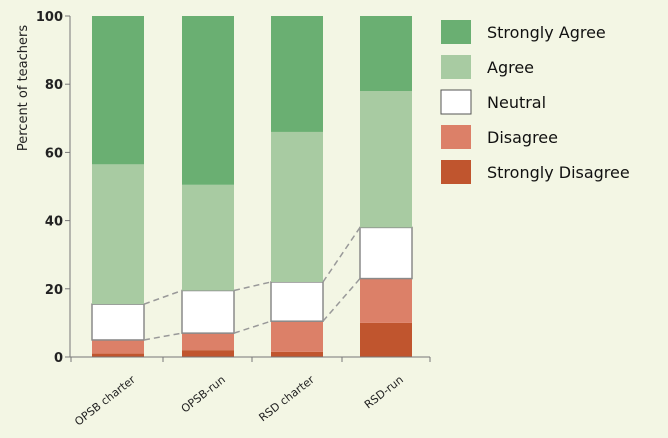  What do you see at coordinates (386, 54) in the screenshot?
I see `bar-rsd-run-strongly-agree` at bounding box center [386, 54].